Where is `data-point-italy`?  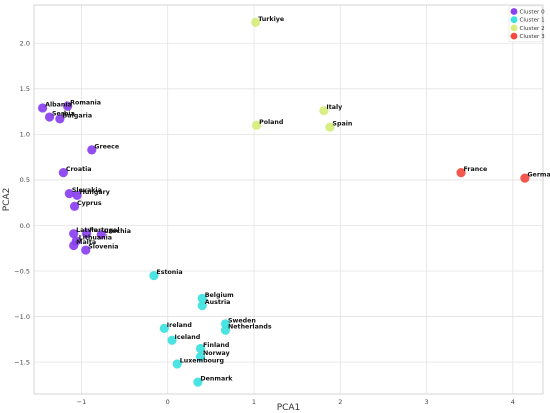 data-point-italy is located at coordinates (324, 111).